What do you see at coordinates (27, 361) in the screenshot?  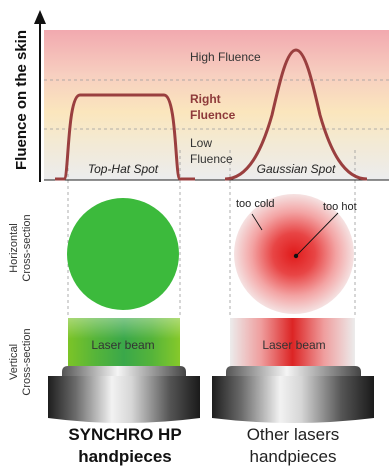 I see `vertical-row-label-line2: Cross-section` at bounding box center [27, 361].